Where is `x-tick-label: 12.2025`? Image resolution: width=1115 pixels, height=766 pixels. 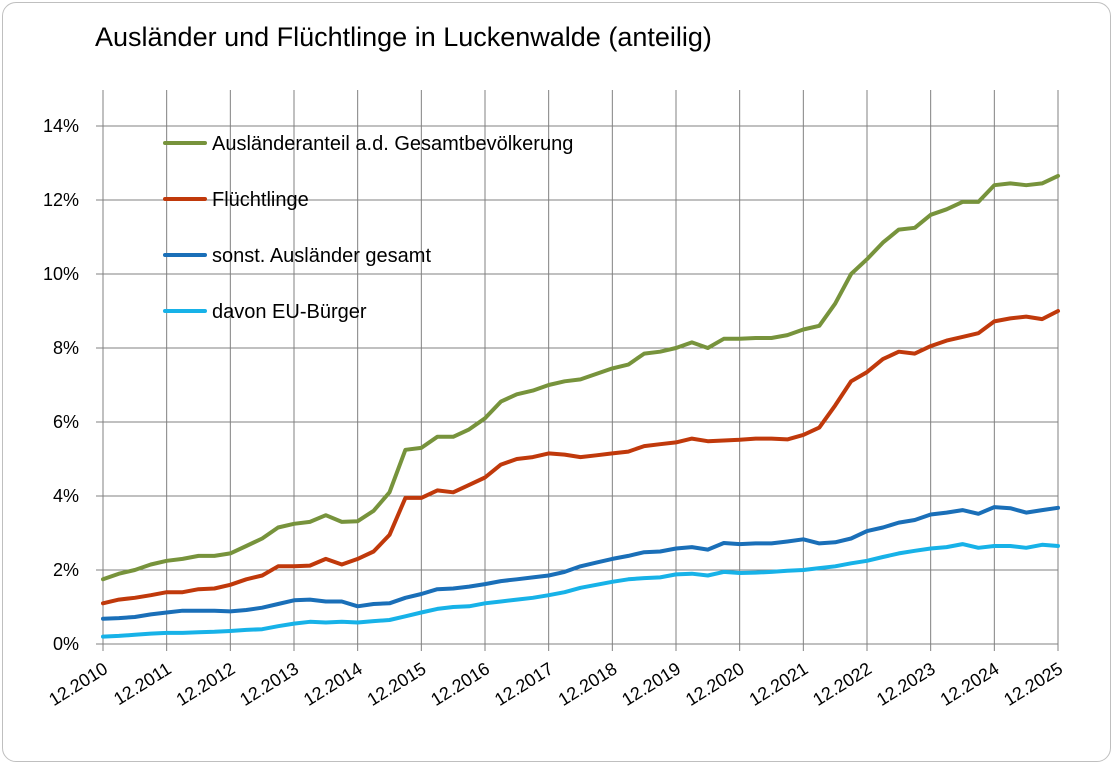 x-tick-label: 12.2025 is located at coordinates (1033, 683).